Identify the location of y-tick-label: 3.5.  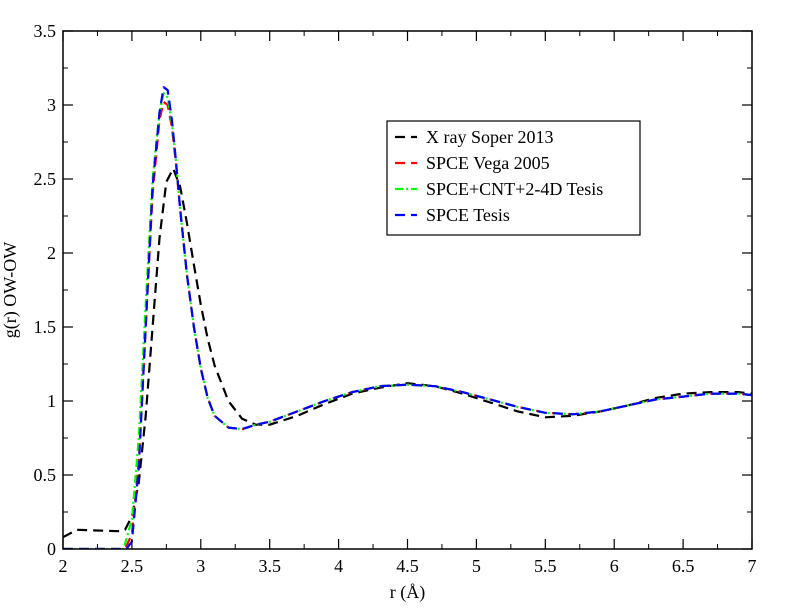
(45, 31).